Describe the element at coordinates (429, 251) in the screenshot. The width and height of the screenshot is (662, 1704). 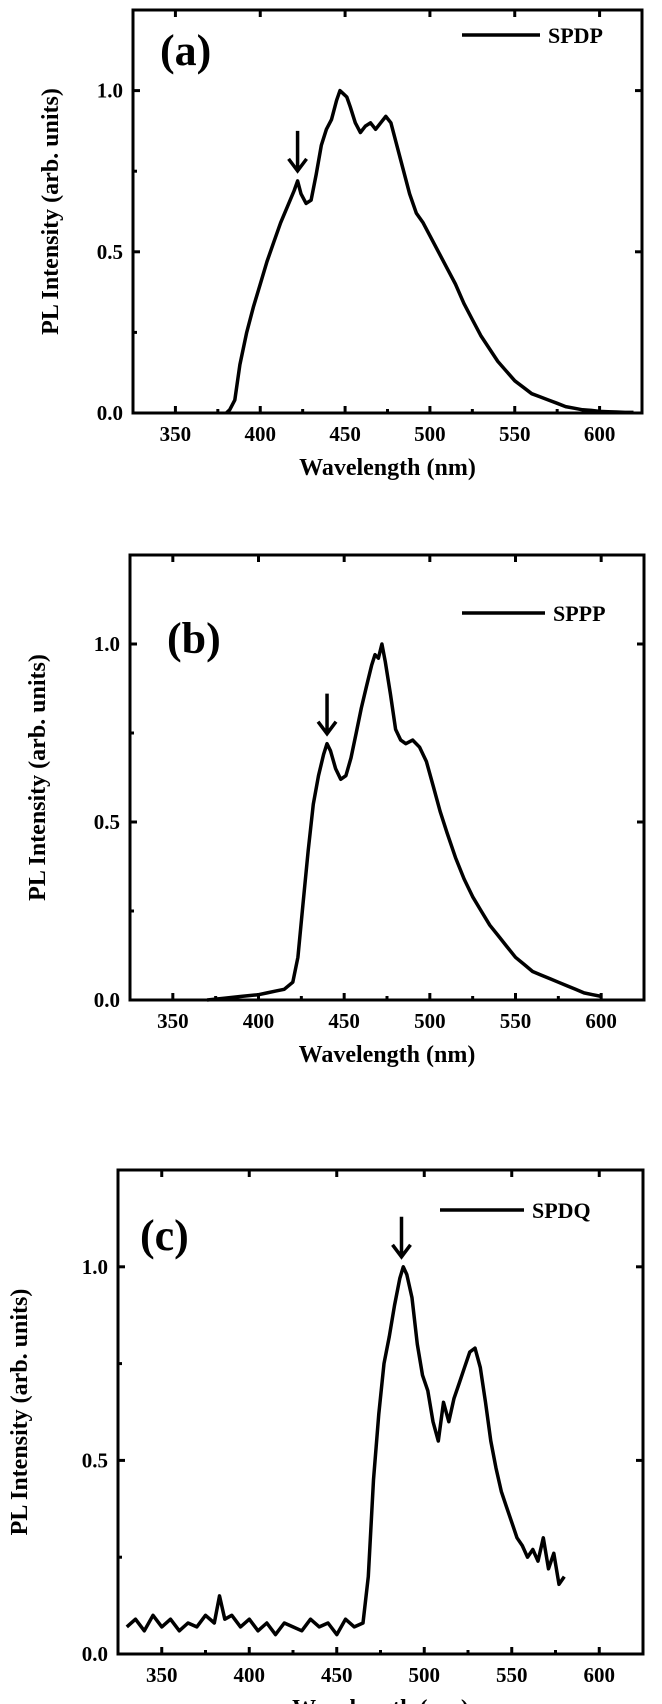
I see `series-line-spdp` at that location.